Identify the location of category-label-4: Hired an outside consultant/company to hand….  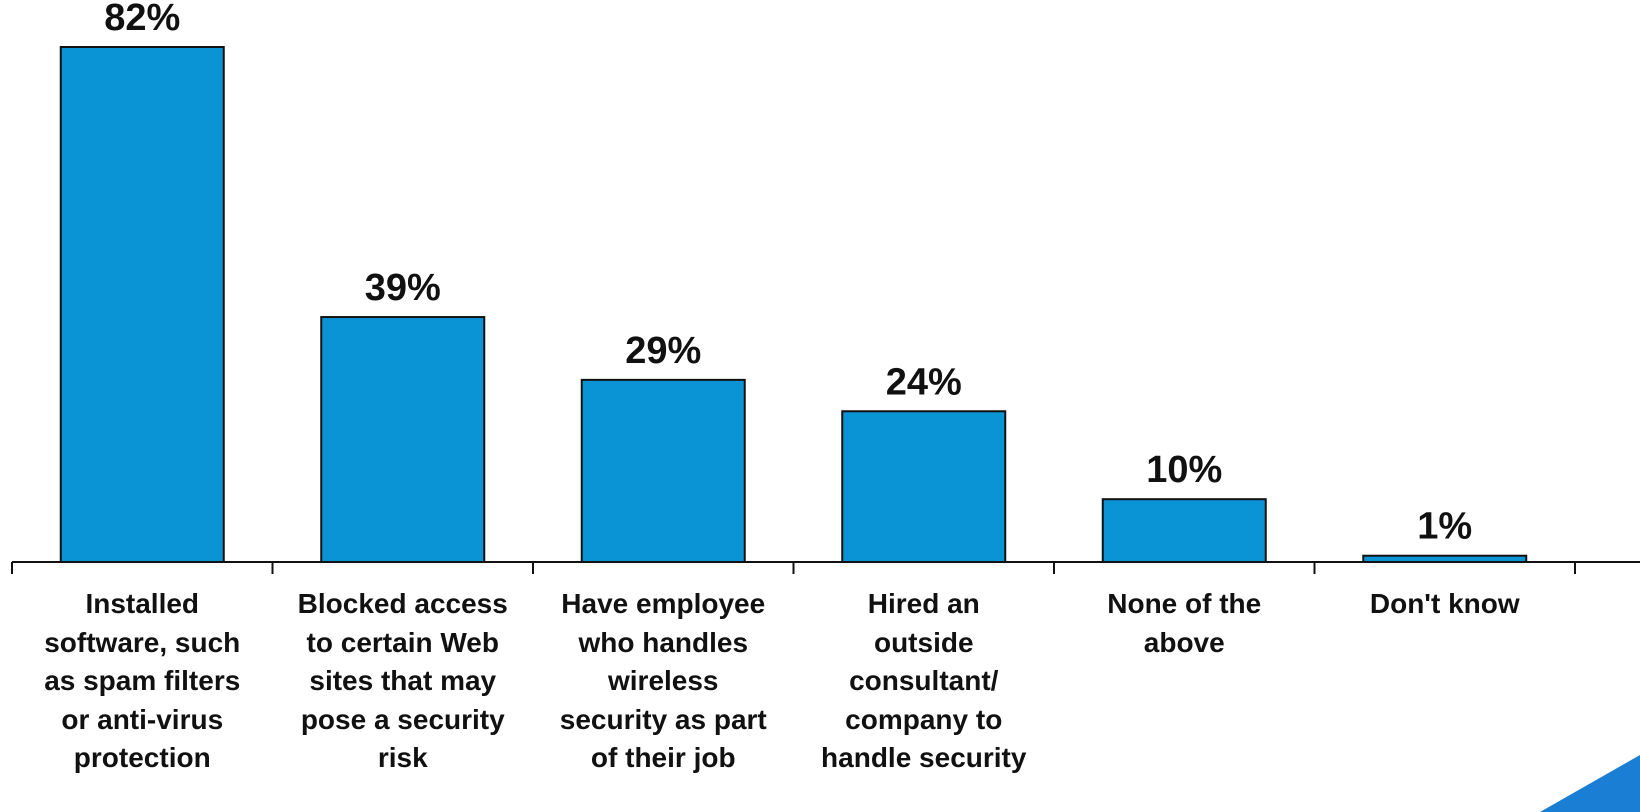
(924, 681).